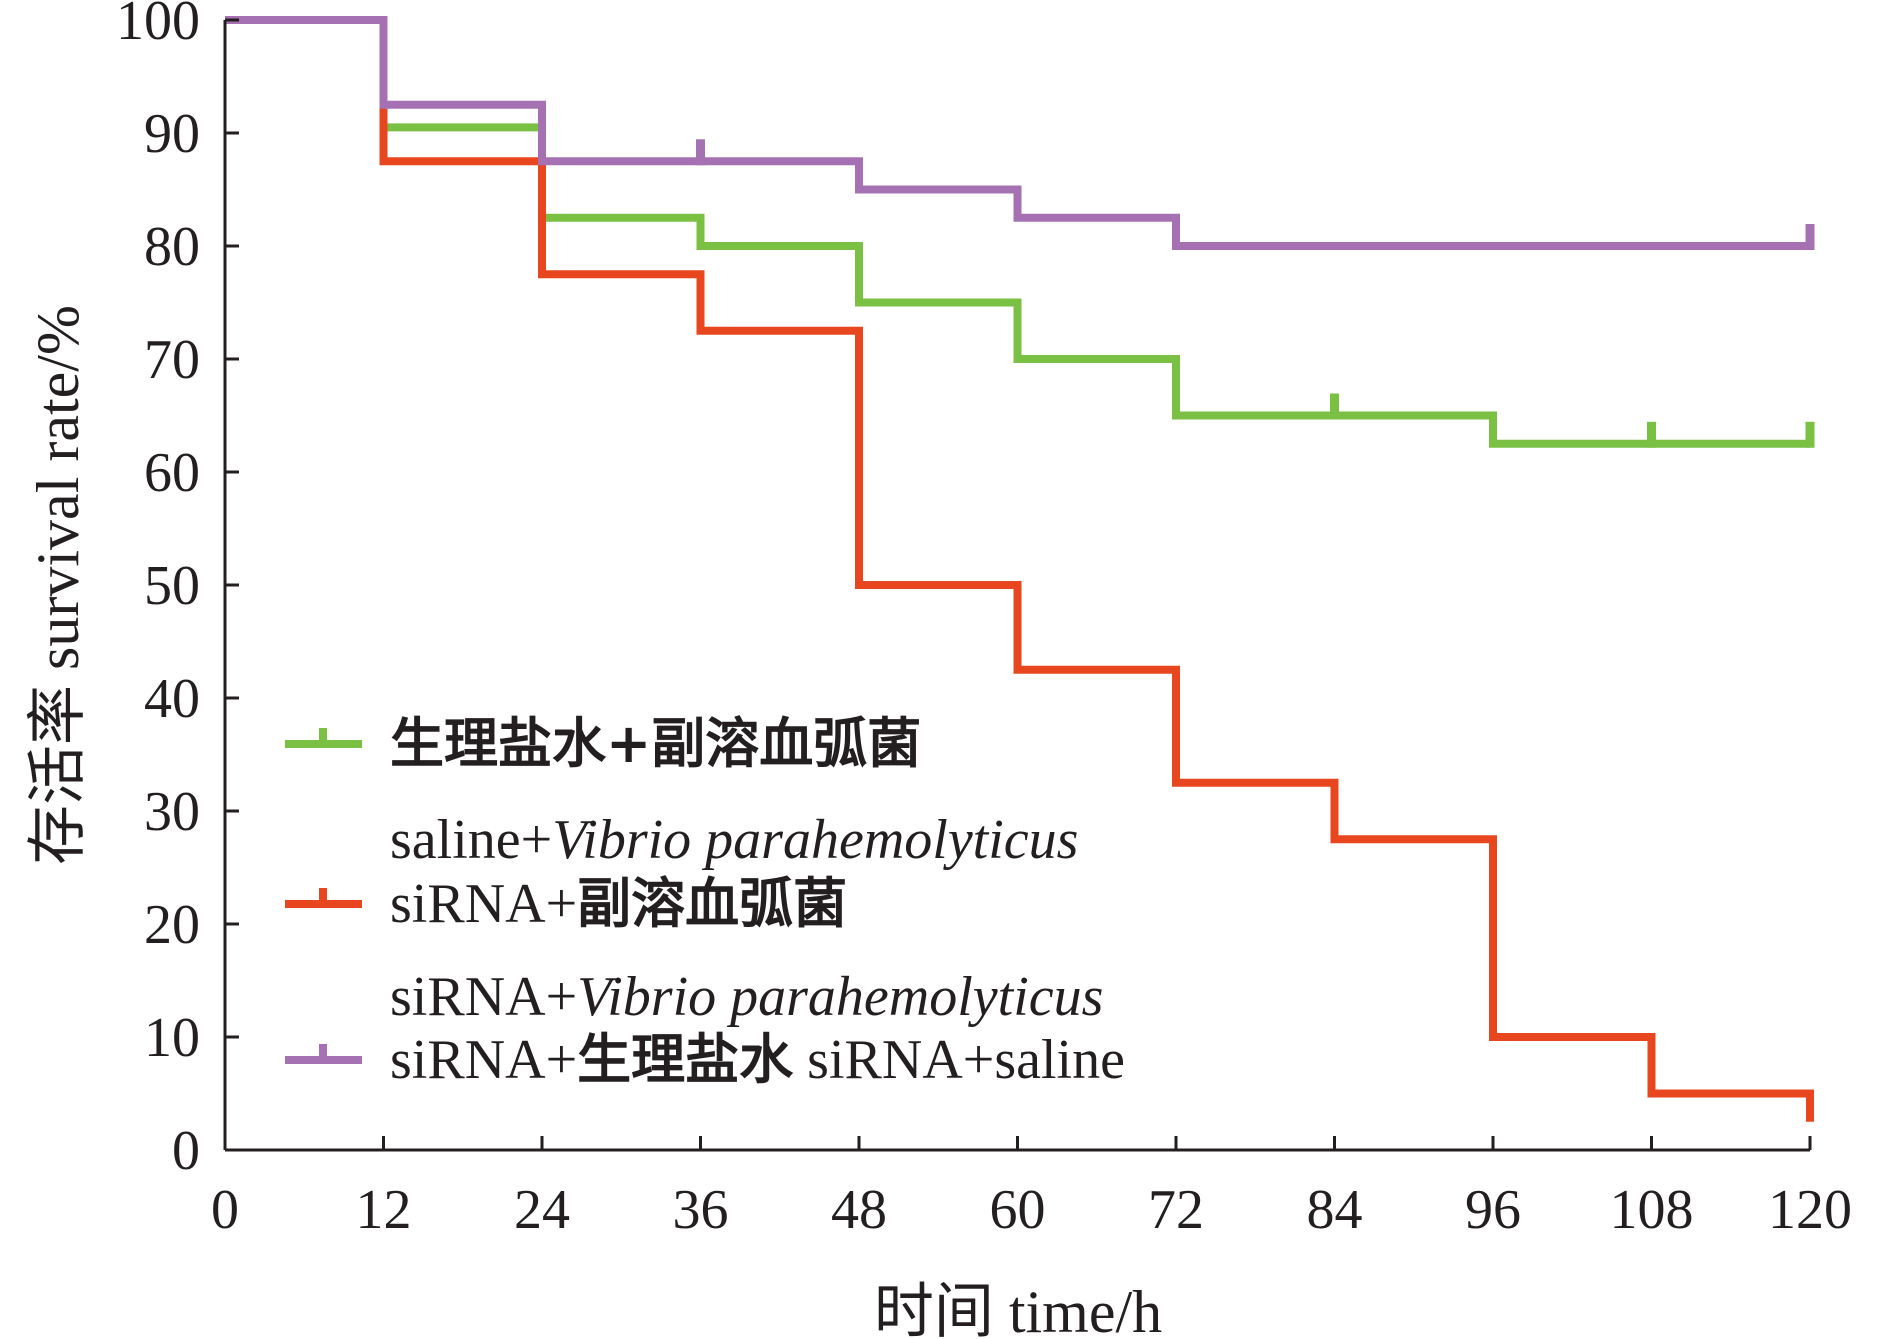  Describe the element at coordinates (172, 586) in the screenshot. I see `y-tick-label: 50` at that location.